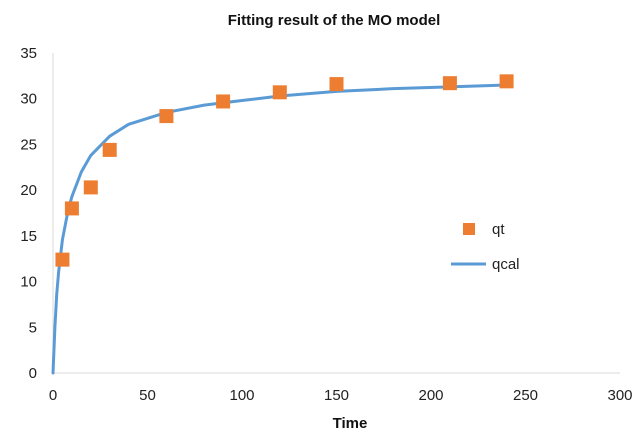 This screenshot has width=637, height=438. Describe the element at coordinates (147, 395) in the screenshot. I see `x-tick-label: 50` at that location.